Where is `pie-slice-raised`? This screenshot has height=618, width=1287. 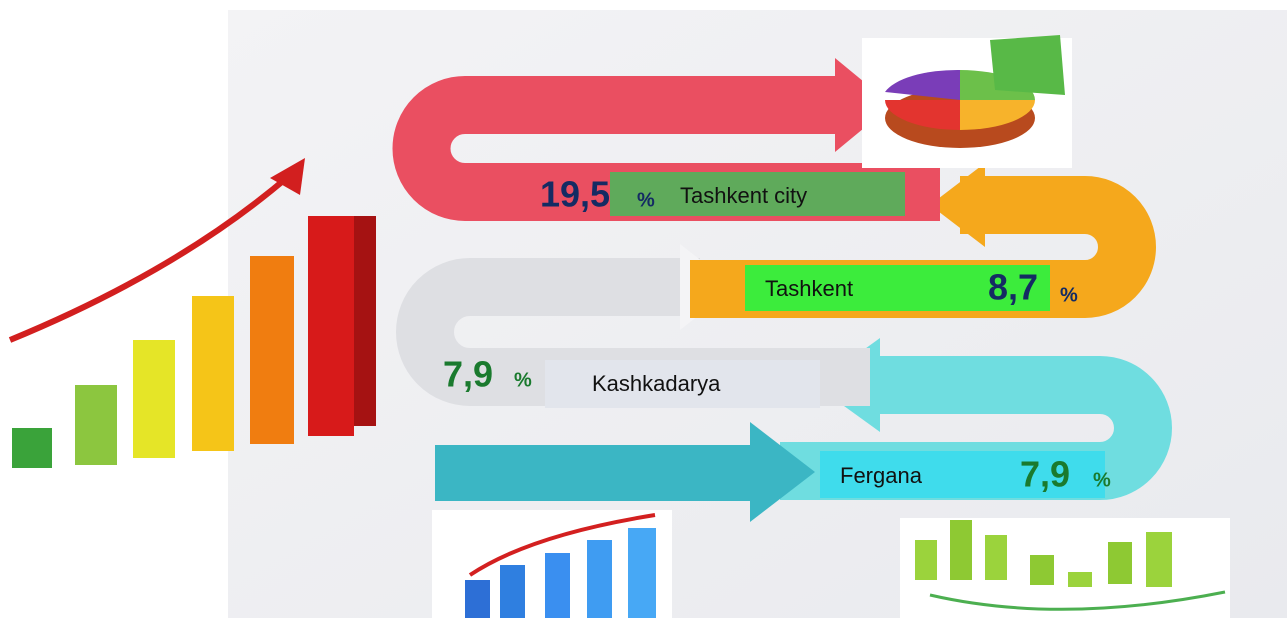
pie-slice-raised is located at coordinates (1027, 65).